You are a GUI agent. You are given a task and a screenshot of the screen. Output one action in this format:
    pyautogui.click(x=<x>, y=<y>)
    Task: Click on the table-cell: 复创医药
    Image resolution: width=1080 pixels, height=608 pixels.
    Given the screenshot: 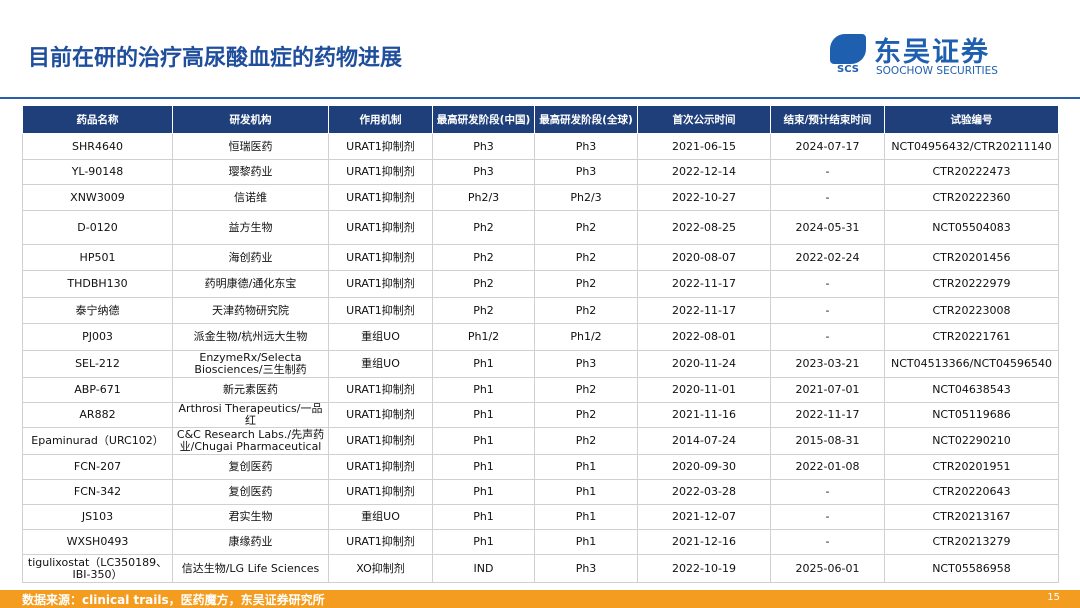 What is the action you would take?
    pyautogui.click(x=250, y=467)
    